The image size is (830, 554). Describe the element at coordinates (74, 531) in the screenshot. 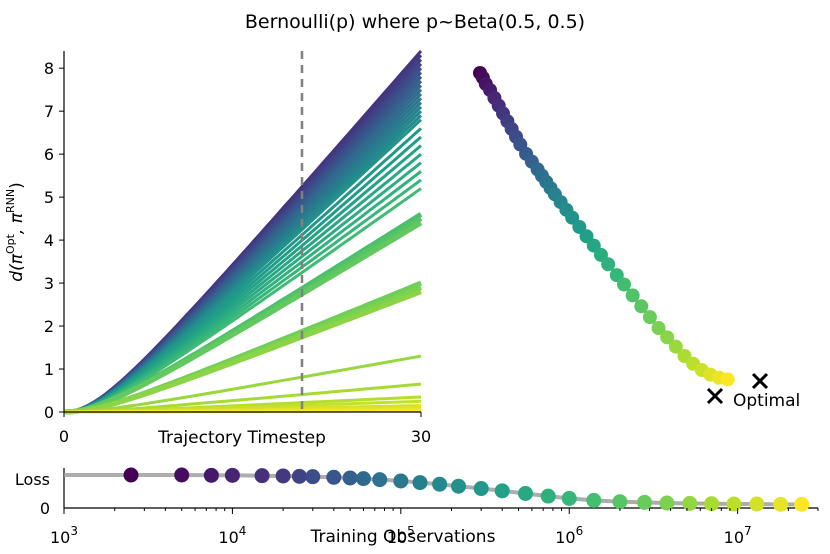

I see `tick-exponent: 3` at that location.